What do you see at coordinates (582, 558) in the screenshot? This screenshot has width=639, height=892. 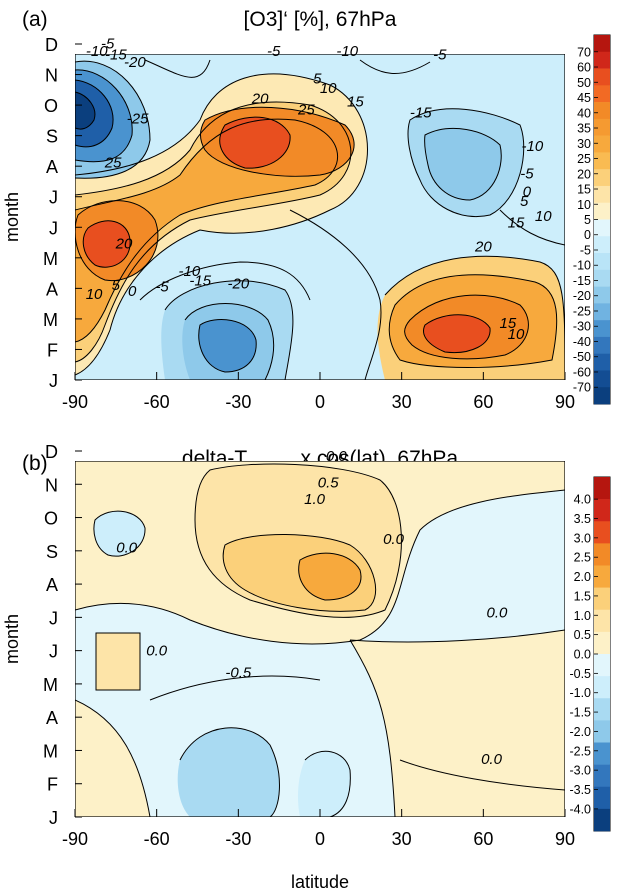 I see `colorbar-tick-label: 2.5` at bounding box center [582, 558].